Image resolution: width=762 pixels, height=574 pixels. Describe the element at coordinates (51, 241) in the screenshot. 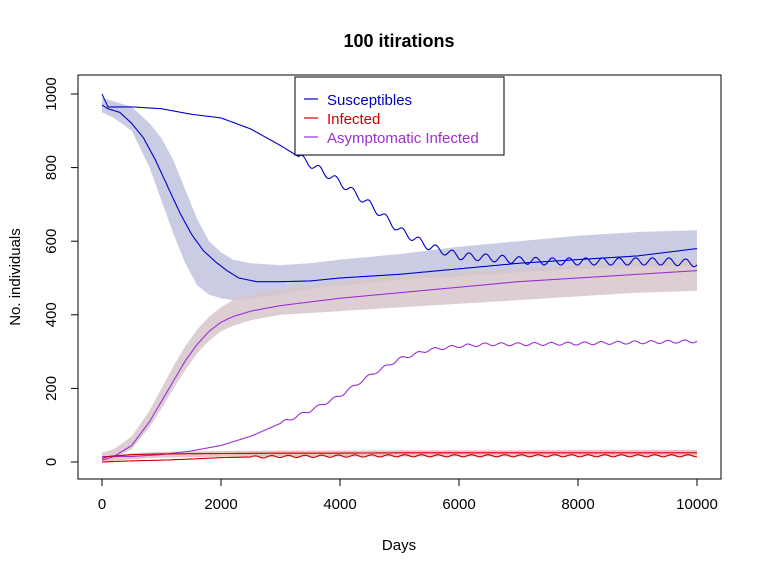

I see `y-tick-label: 600` at that location.